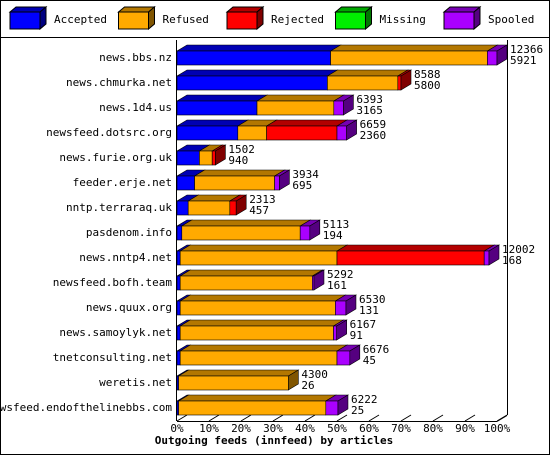  Describe the element at coordinates (129, 307) in the screenshot. I see `y-tick-label: news.quux.org` at that location.